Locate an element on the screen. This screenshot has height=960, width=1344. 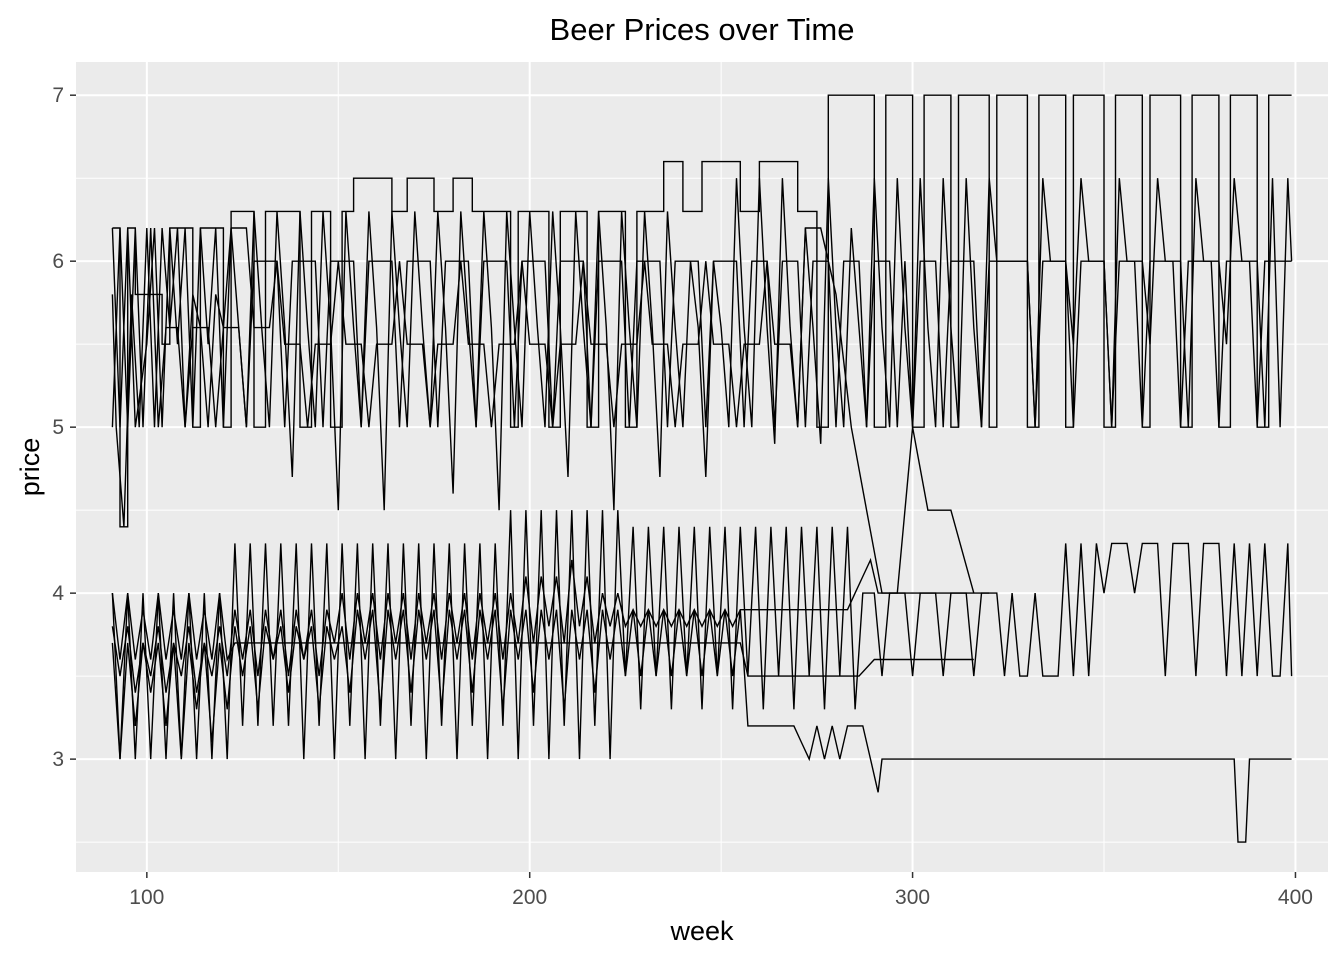
y-axis: 3 4 5 6 7 is located at coordinates (64, 427).